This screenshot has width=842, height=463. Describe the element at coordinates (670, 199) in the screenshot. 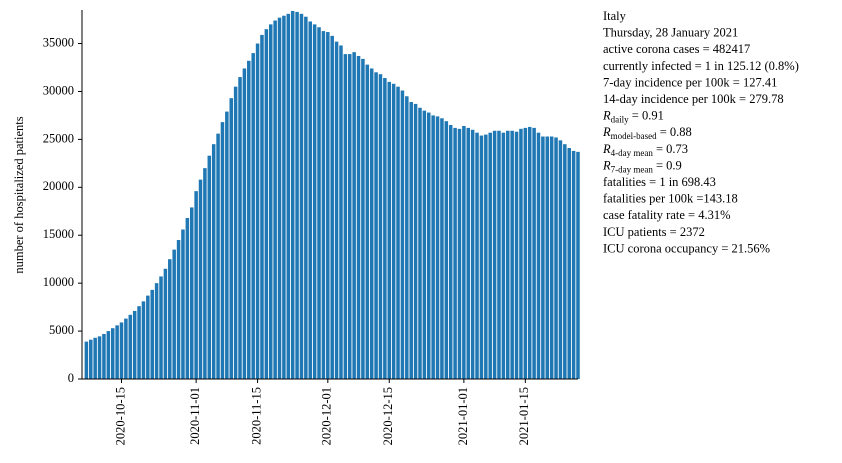

I see `info-line: fatalities per 100k =143.18` at that location.